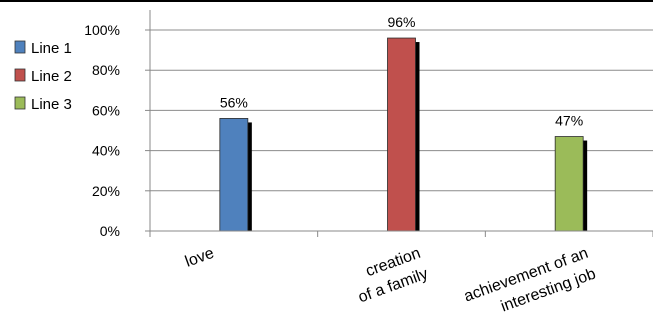 Image resolution: width=653 pixels, height=333 pixels. Describe the element at coordinates (117, 124) in the screenshot. I see `y-axis-ticks: 0% 20% 40% 60% 80% 100%` at that location.